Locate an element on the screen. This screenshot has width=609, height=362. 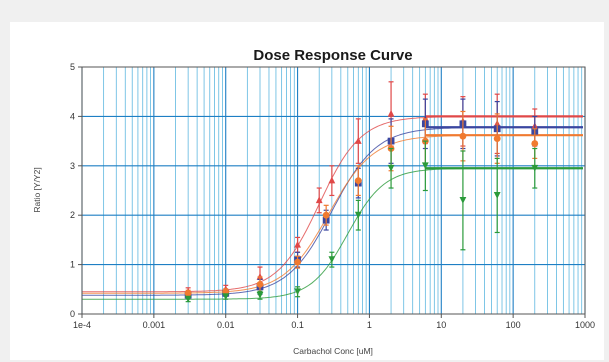
x-tick-label: 0.01 is located at coordinates (226, 325).